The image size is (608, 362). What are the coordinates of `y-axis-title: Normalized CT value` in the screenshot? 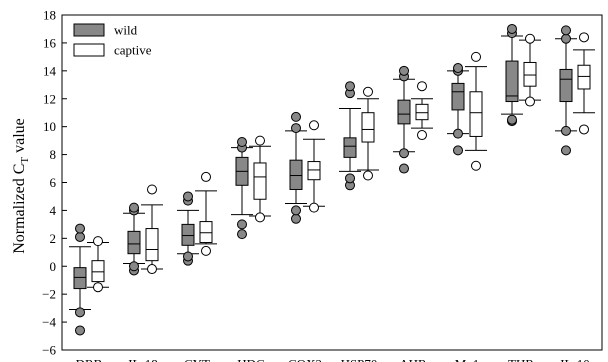 It's located at (21, 186).